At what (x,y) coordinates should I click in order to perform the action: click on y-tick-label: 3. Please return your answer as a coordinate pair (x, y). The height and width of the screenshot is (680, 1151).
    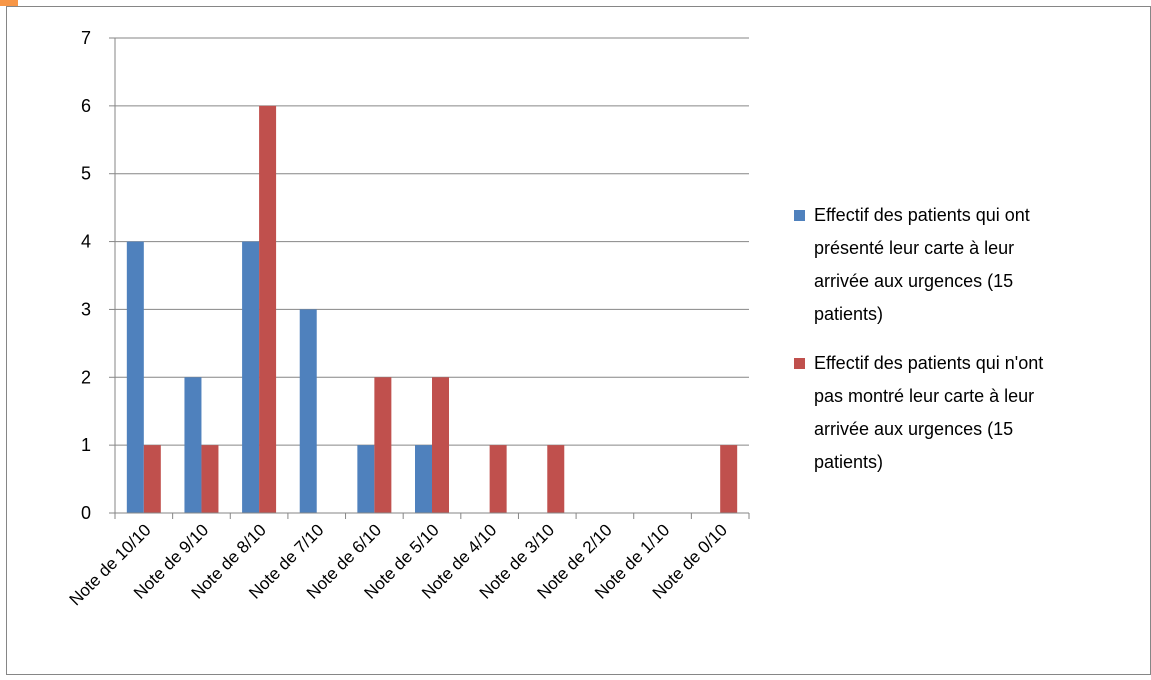
    Looking at the image, I should click on (86, 309).